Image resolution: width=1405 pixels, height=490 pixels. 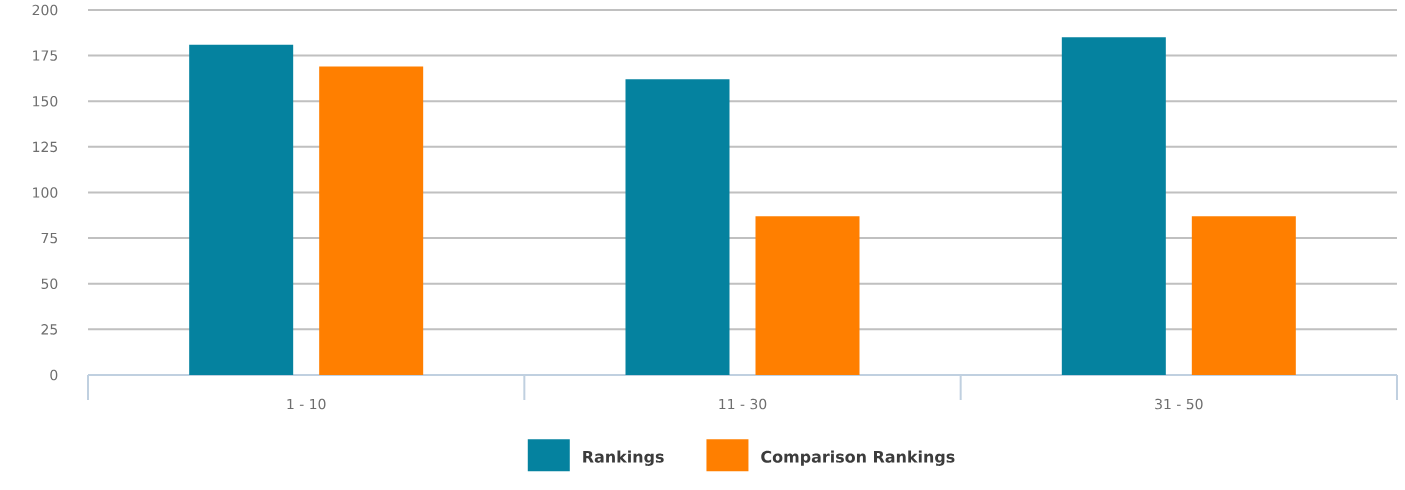 What do you see at coordinates (45, 101) in the screenshot?
I see `y-tick-label: 150` at bounding box center [45, 101].